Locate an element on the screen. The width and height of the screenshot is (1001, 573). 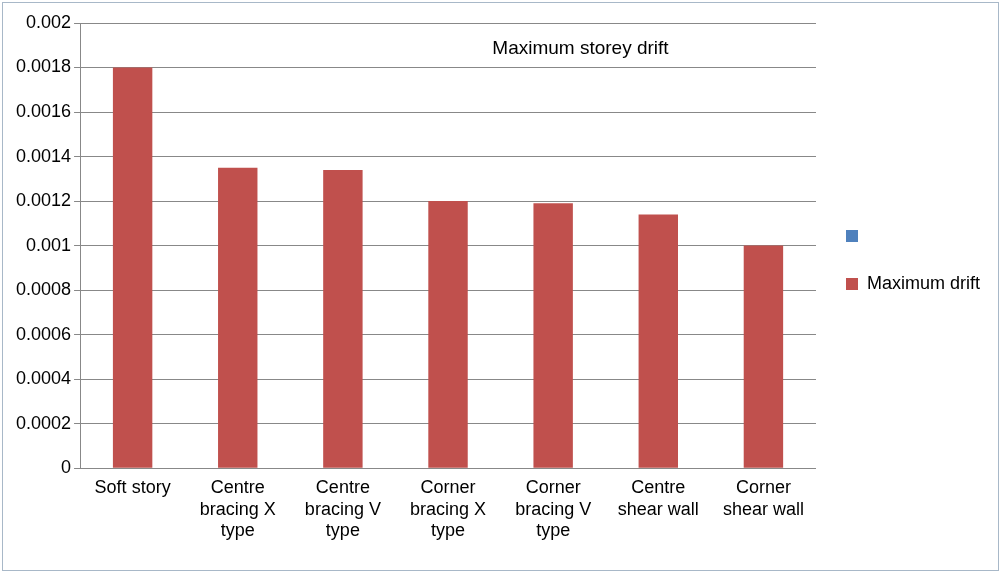
legend-label: Maximum drift is located at coordinates (923, 282).